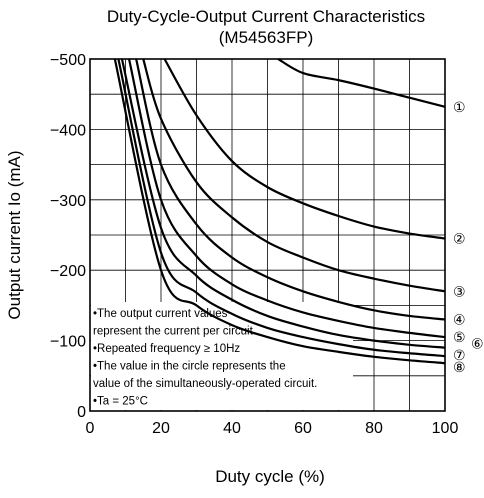 The image size is (484, 498). I want to click on annotation-line: •The output current values, so click(160, 314).